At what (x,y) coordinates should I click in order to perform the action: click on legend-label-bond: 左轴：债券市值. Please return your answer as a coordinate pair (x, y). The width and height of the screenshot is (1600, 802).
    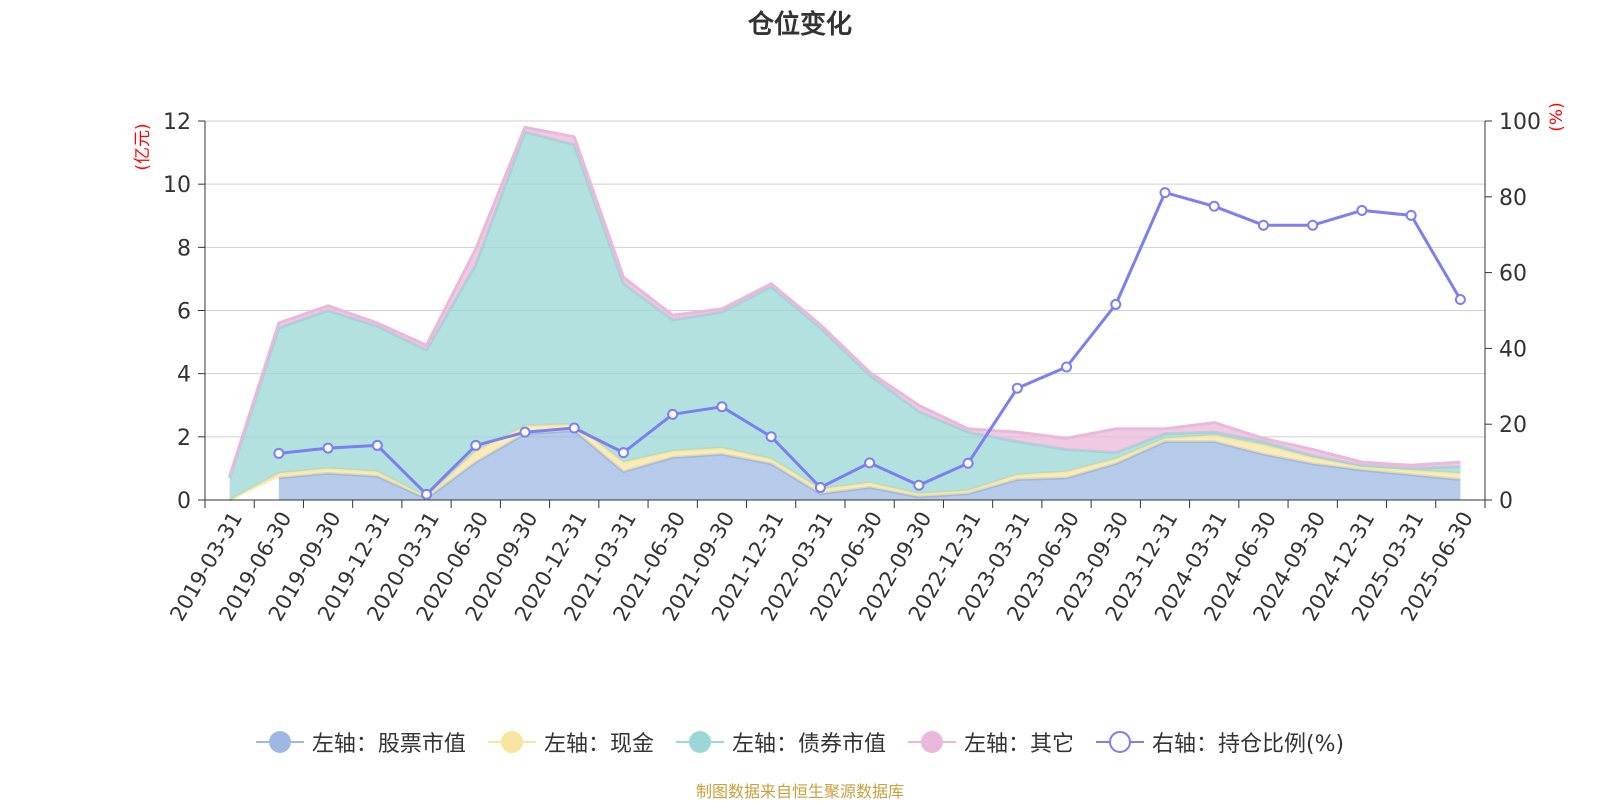
    Looking at the image, I should click on (808, 744).